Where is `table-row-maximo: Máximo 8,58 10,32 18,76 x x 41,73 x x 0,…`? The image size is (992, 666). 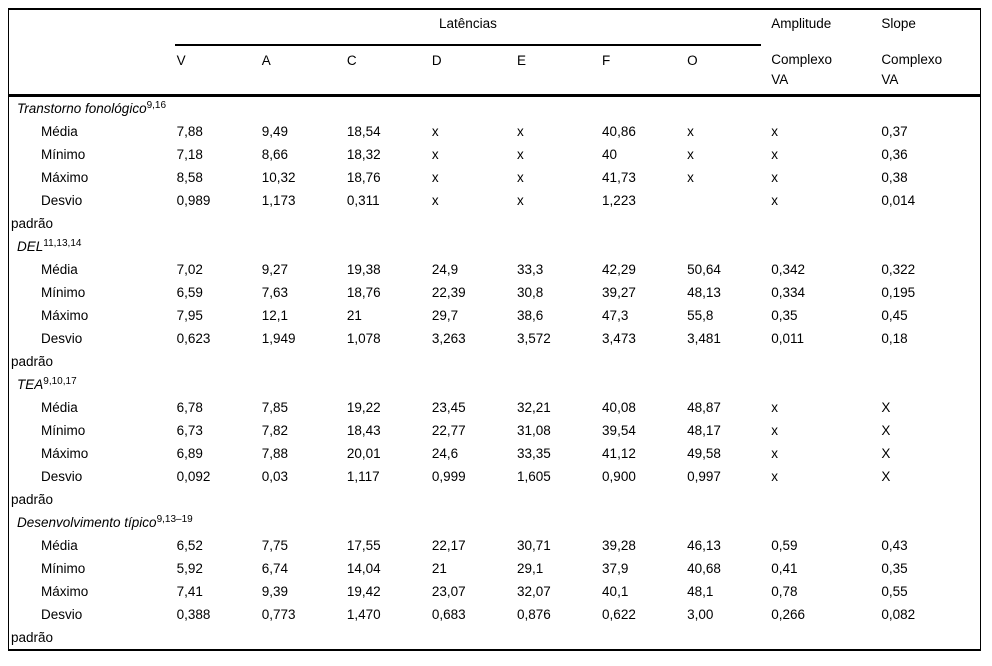
table-row-maximo: Máximo 8,58 10,32 18,76 x x 41,73 x x 0,… is located at coordinates (495, 177).